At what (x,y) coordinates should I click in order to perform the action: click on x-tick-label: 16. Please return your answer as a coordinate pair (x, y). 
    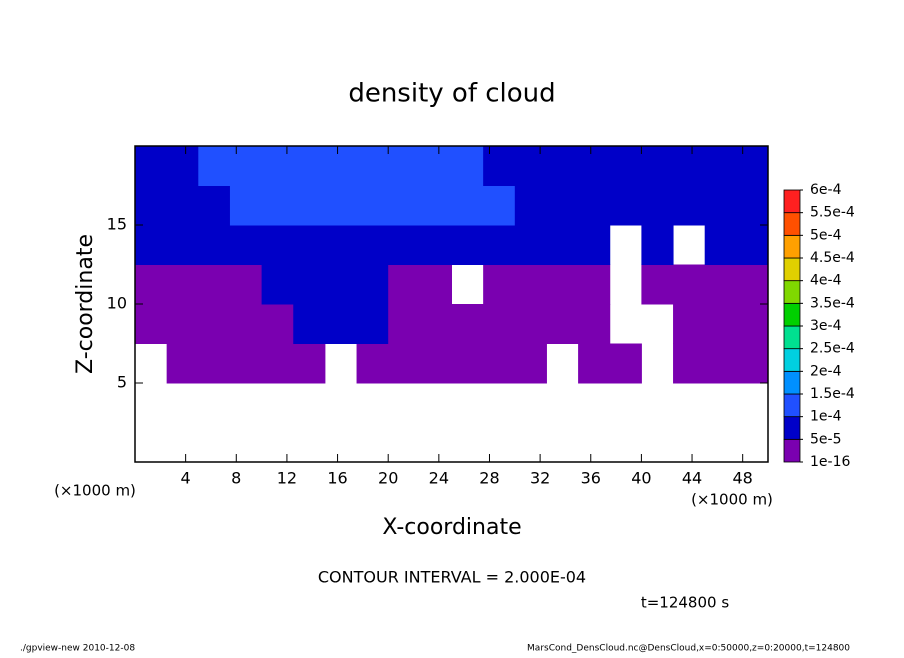
    Looking at the image, I should click on (337, 478).